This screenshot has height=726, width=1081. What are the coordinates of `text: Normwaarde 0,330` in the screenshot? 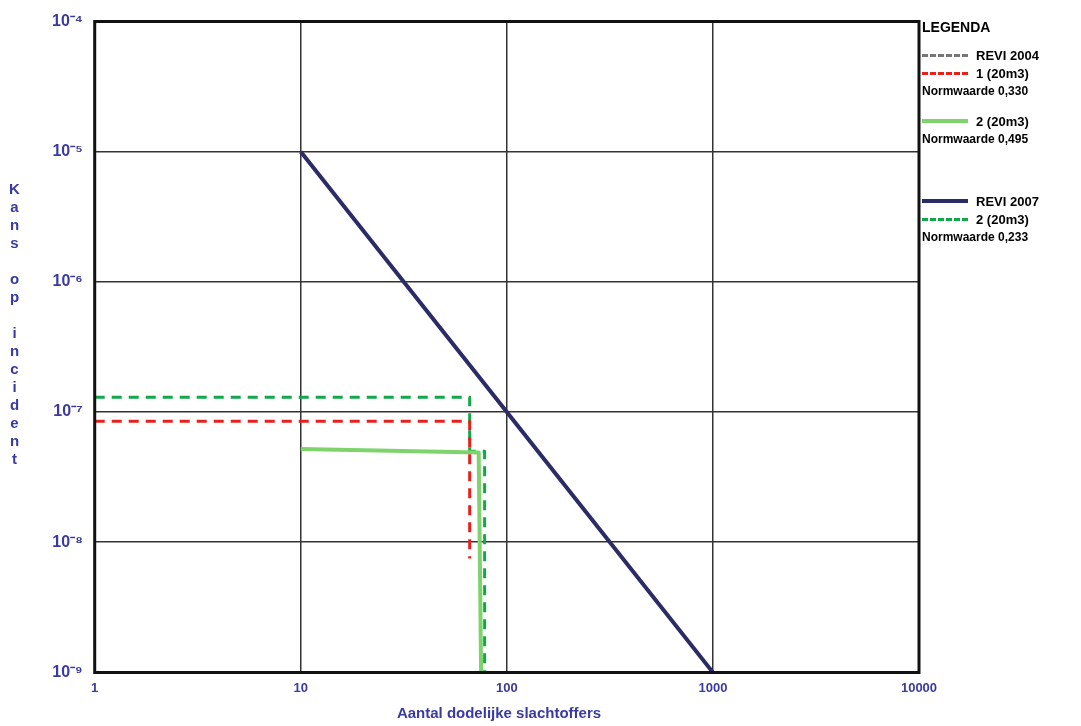 It's located at (976, 91).